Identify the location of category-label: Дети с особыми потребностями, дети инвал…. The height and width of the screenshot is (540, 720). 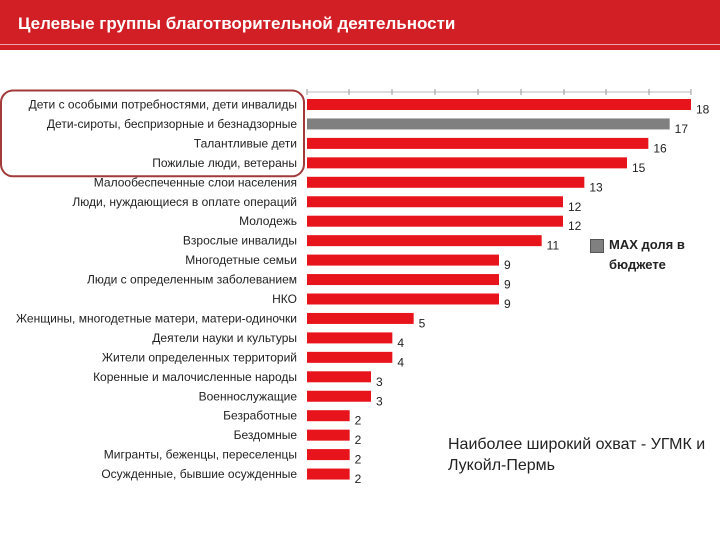
(163, 105).